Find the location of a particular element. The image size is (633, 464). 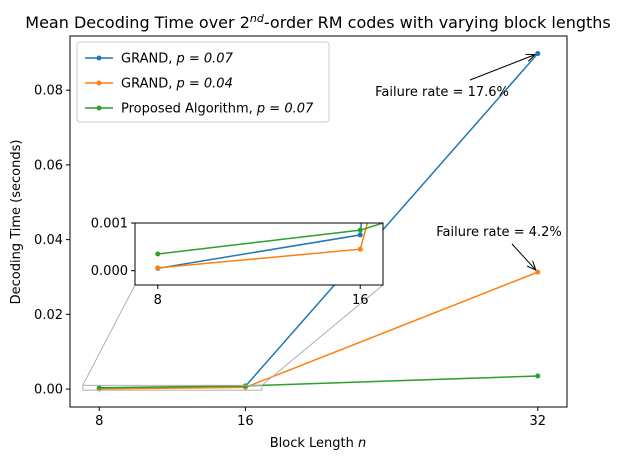

inset-frame is located at coordinates (259, 254).